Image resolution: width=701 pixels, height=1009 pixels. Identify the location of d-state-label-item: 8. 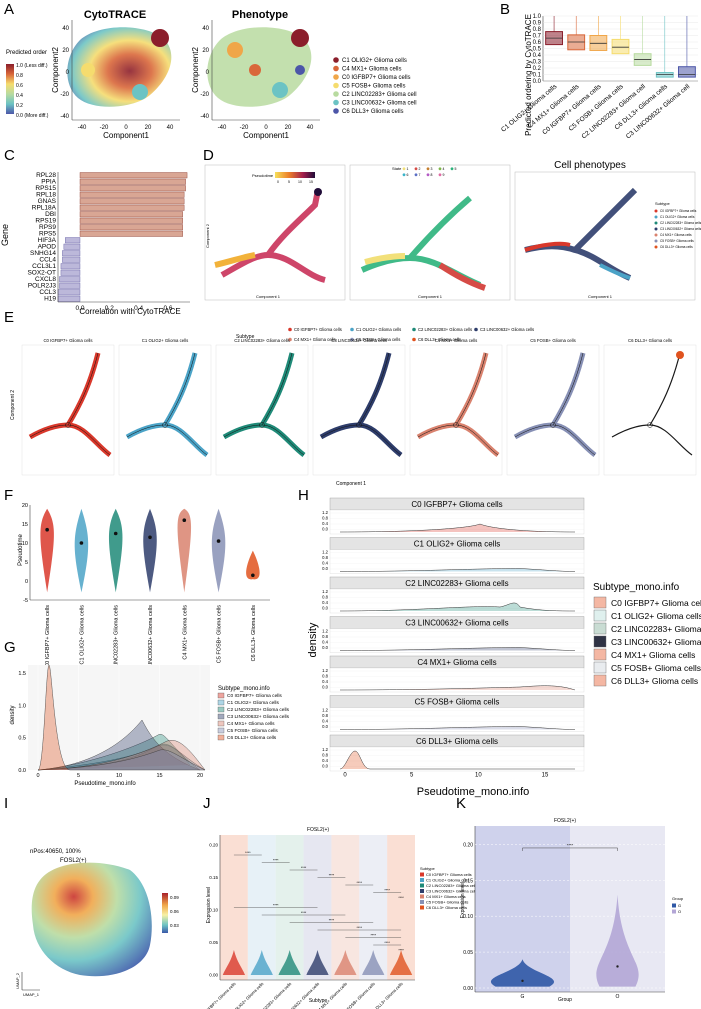
(432, 175).